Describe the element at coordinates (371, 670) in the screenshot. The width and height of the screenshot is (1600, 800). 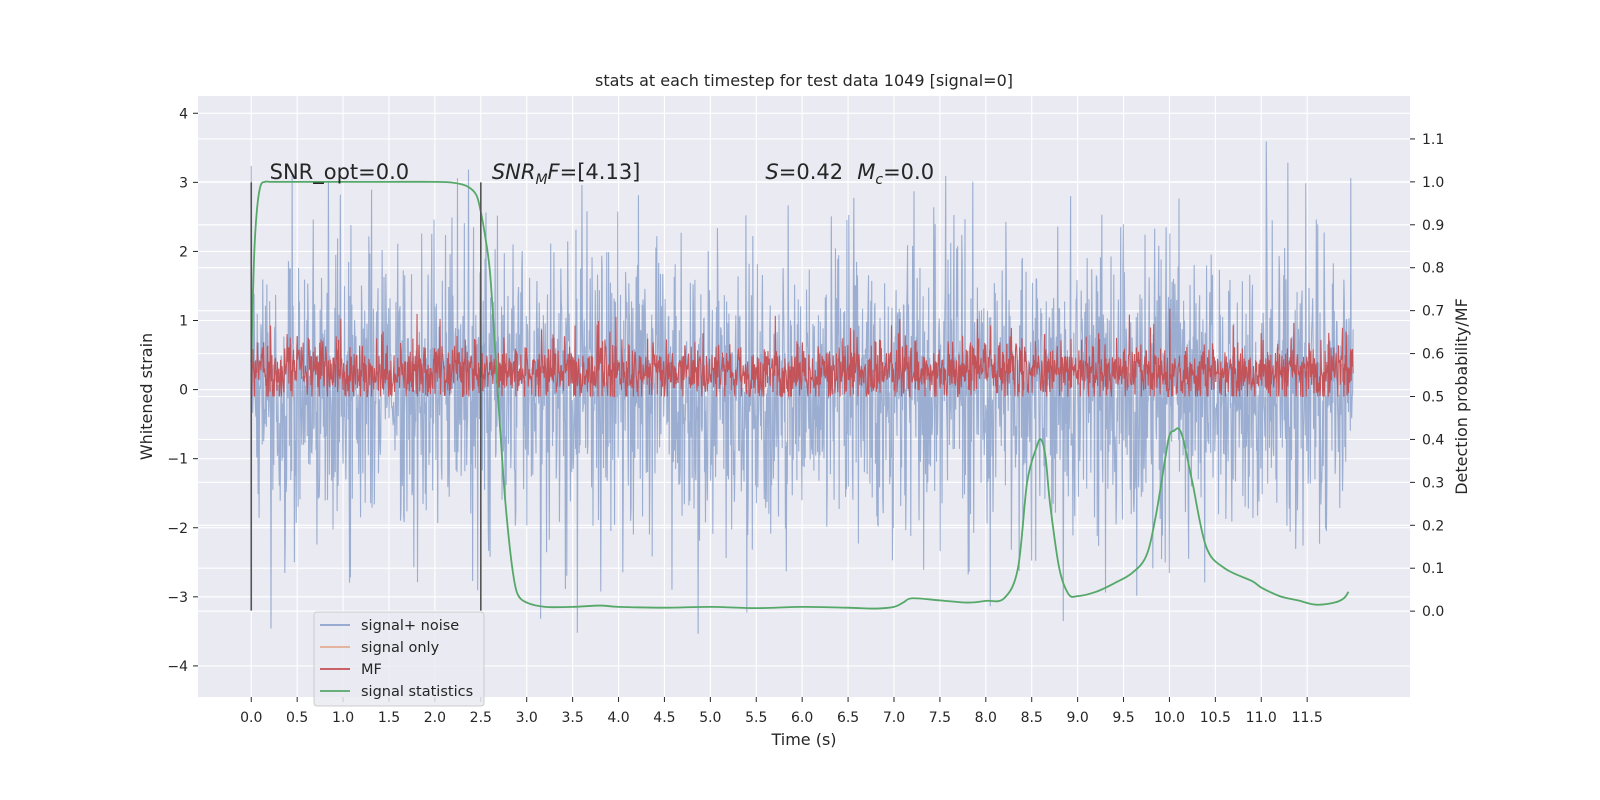
I see `legend-label: MF` at that location.